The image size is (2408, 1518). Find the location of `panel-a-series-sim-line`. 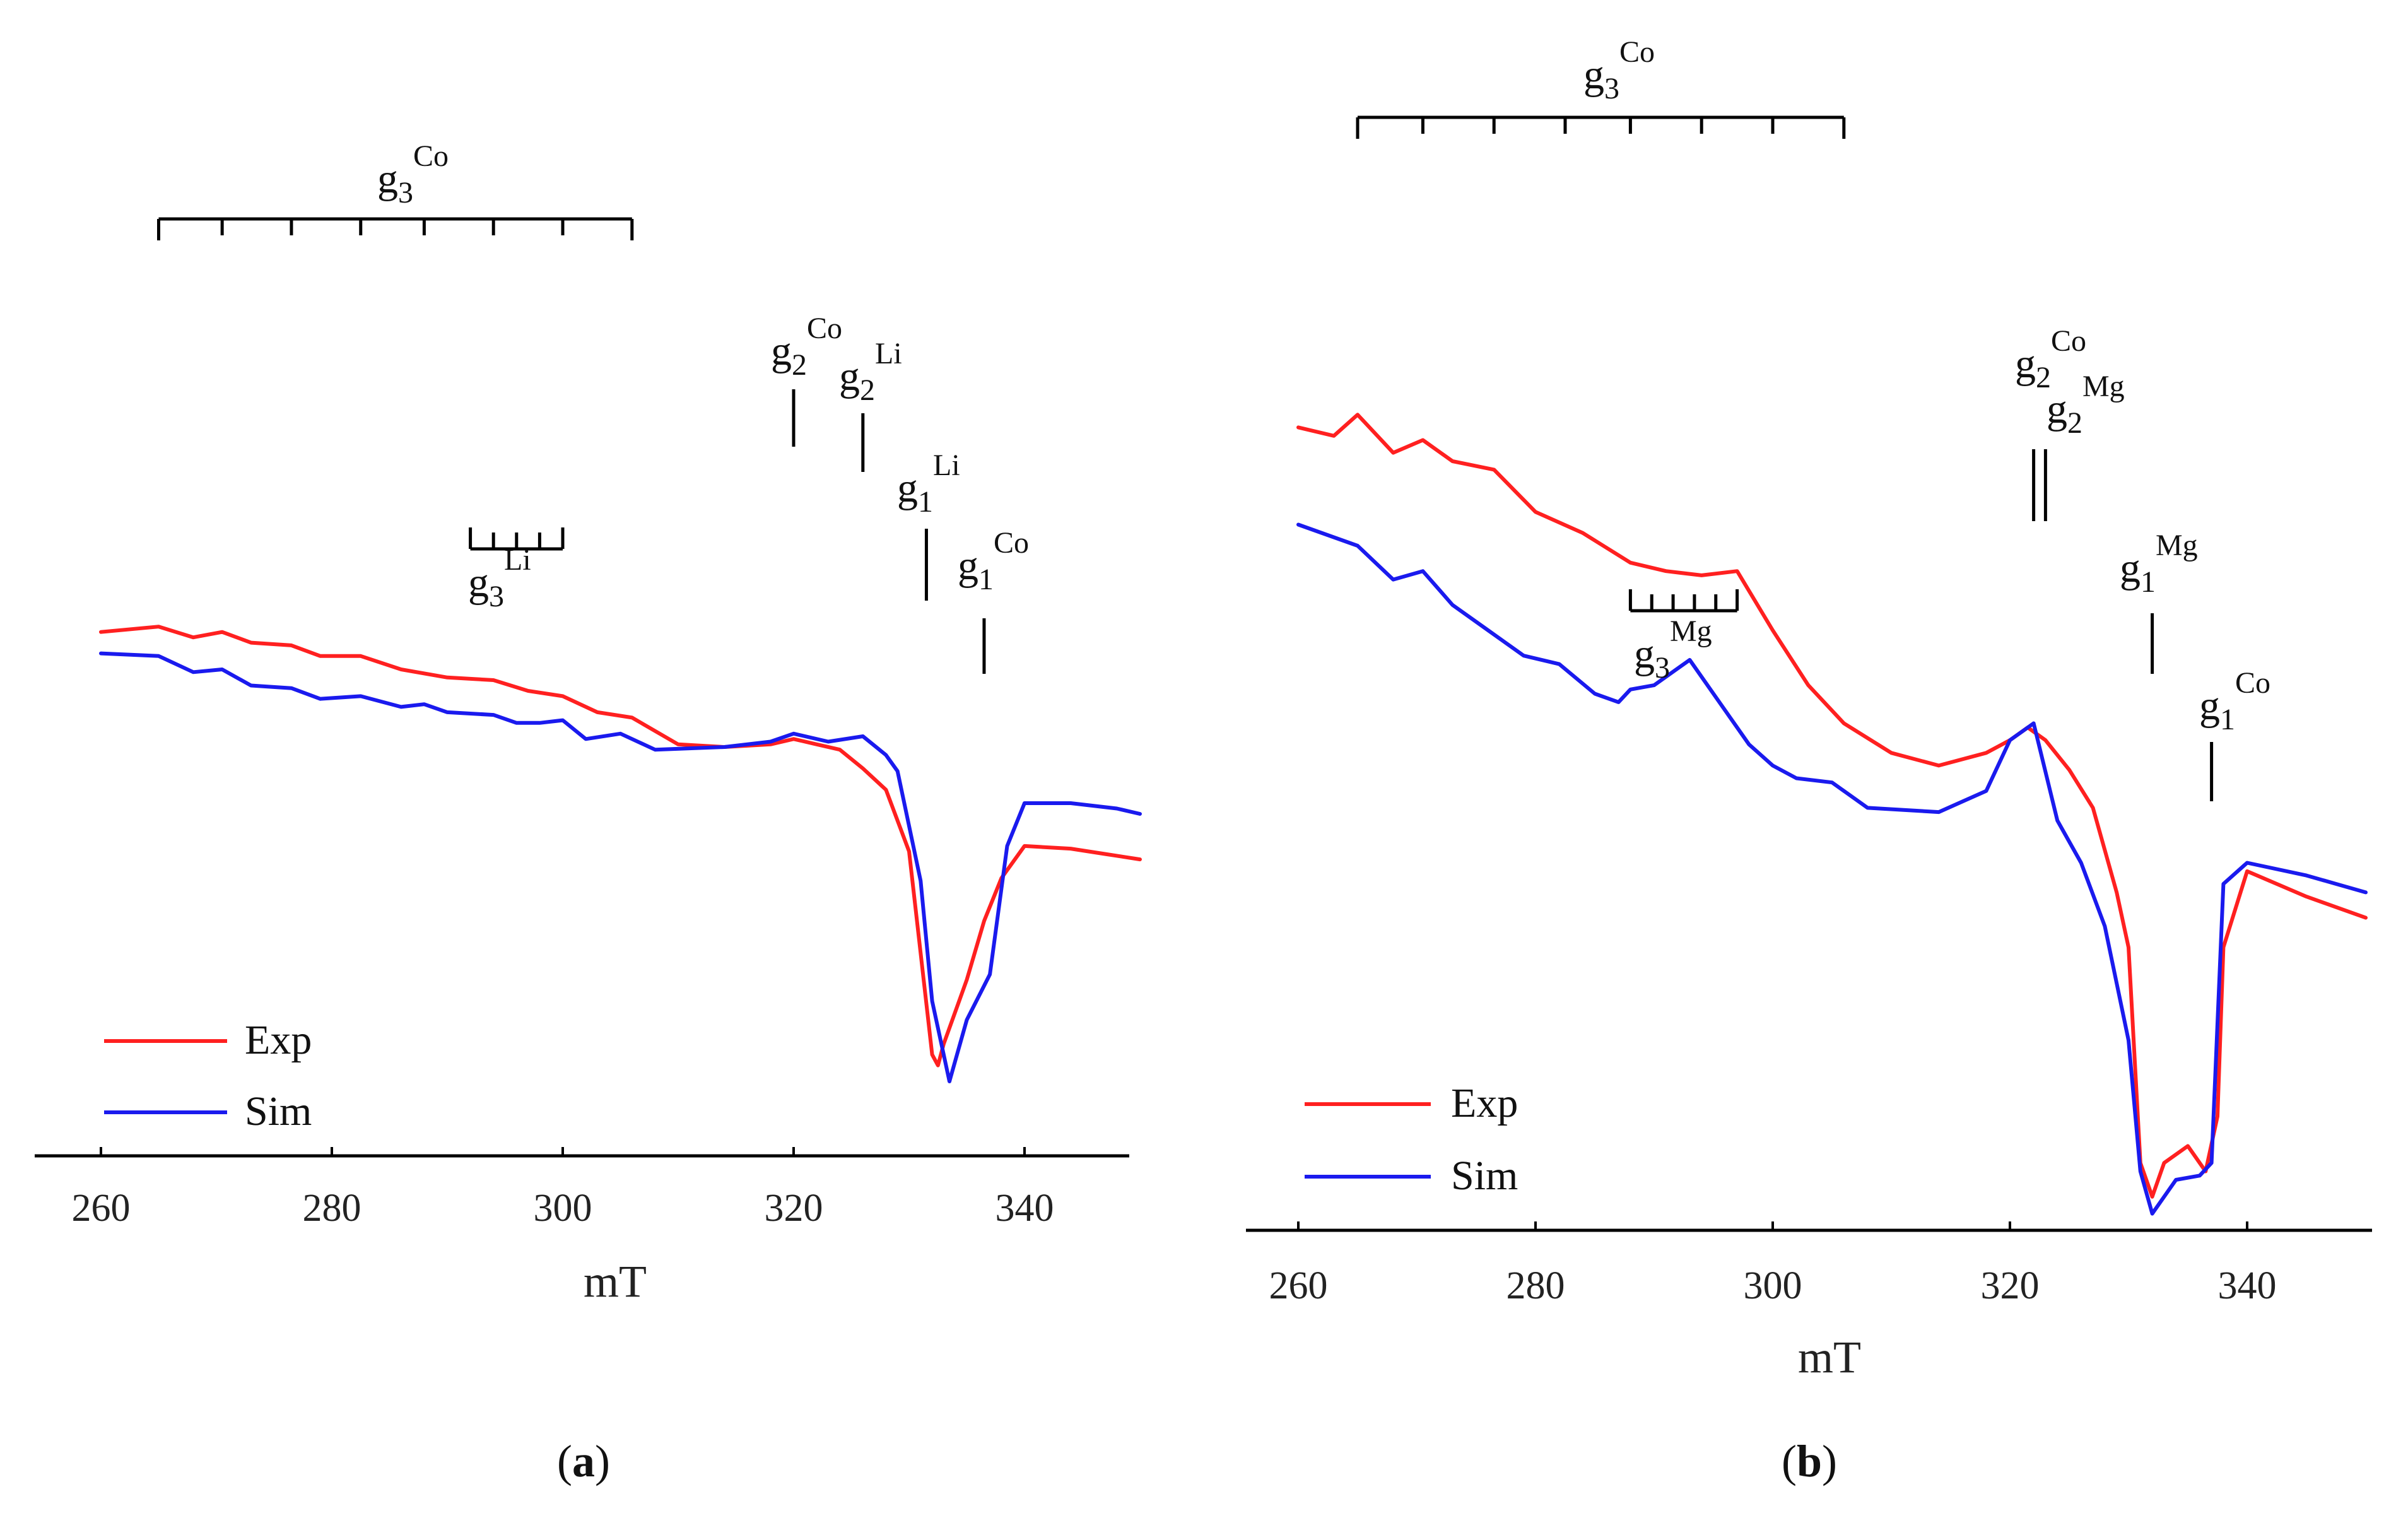

panel-a-series-sim-line is located at coordinates (620, 867).